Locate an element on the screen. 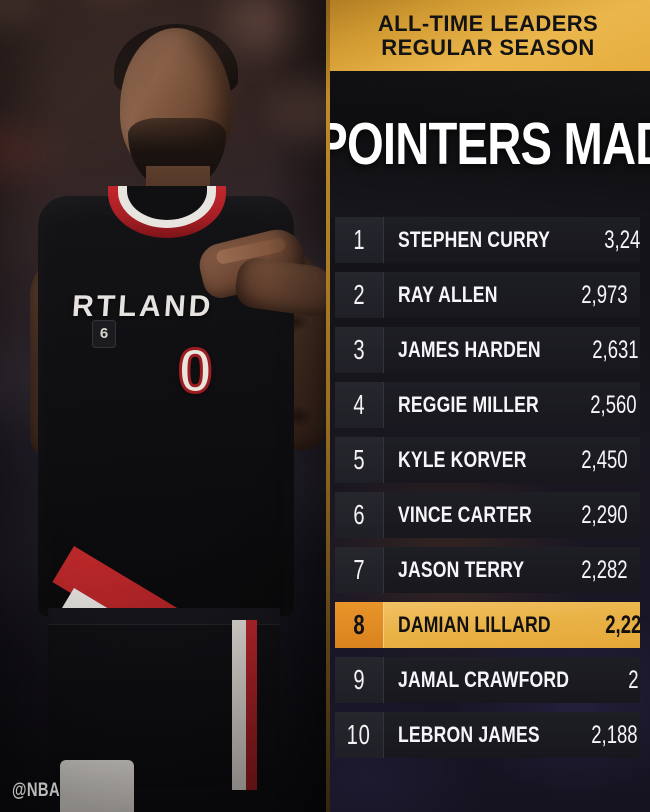  leaderboard-row: 5 KYLE KORVER 2,450 is located at coordinates (487, 460).